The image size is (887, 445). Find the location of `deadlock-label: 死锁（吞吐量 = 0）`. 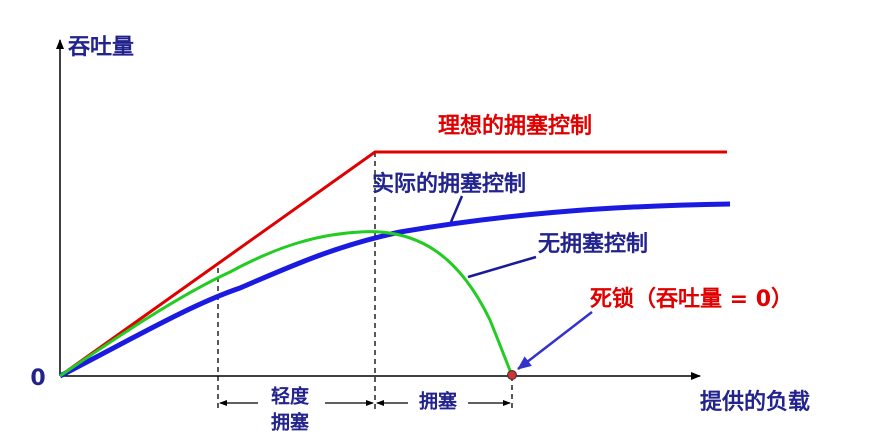

deadlock-label: 死锁（吞吐量 = 0） is located at coordinates (691, 299).